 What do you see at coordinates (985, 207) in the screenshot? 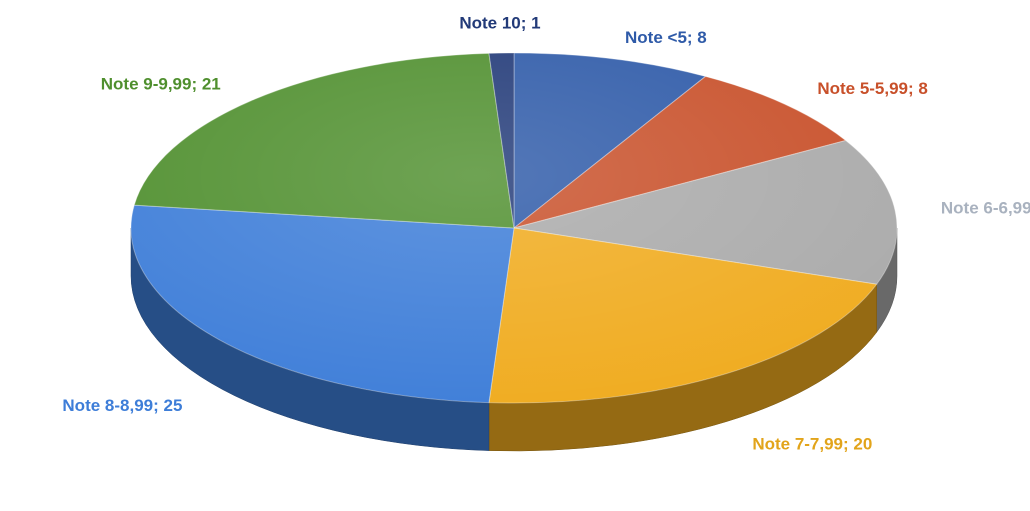
I see `pie-label-note-6-6-99: Note 6-6,99; 13` at bounding box center [985, 207].